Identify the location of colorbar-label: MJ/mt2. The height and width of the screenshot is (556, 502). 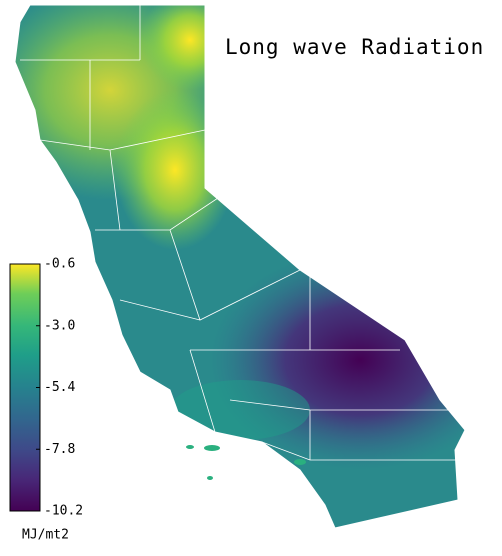
(45, 535).